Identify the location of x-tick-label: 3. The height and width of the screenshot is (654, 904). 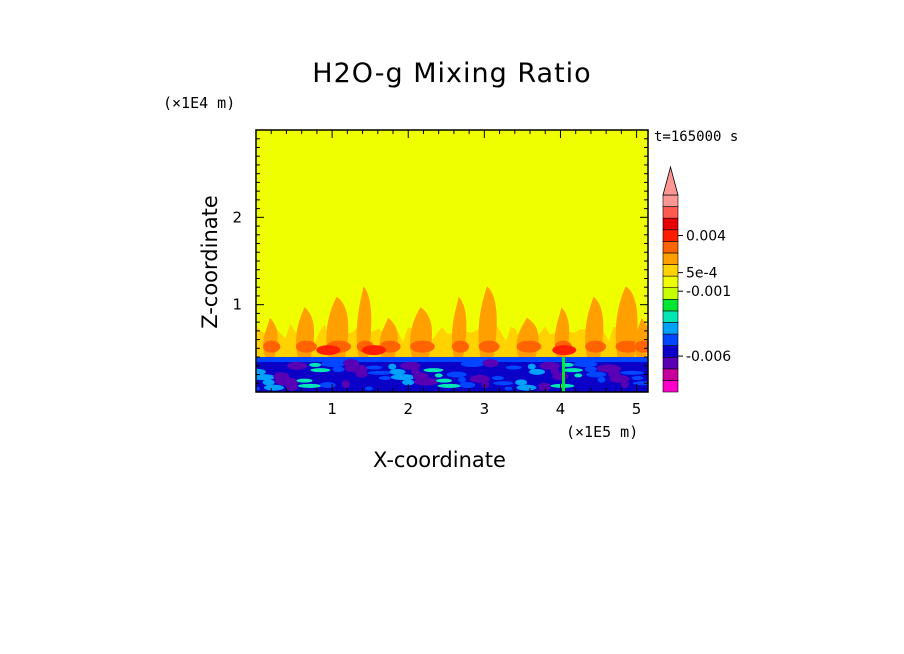
(485, 409).